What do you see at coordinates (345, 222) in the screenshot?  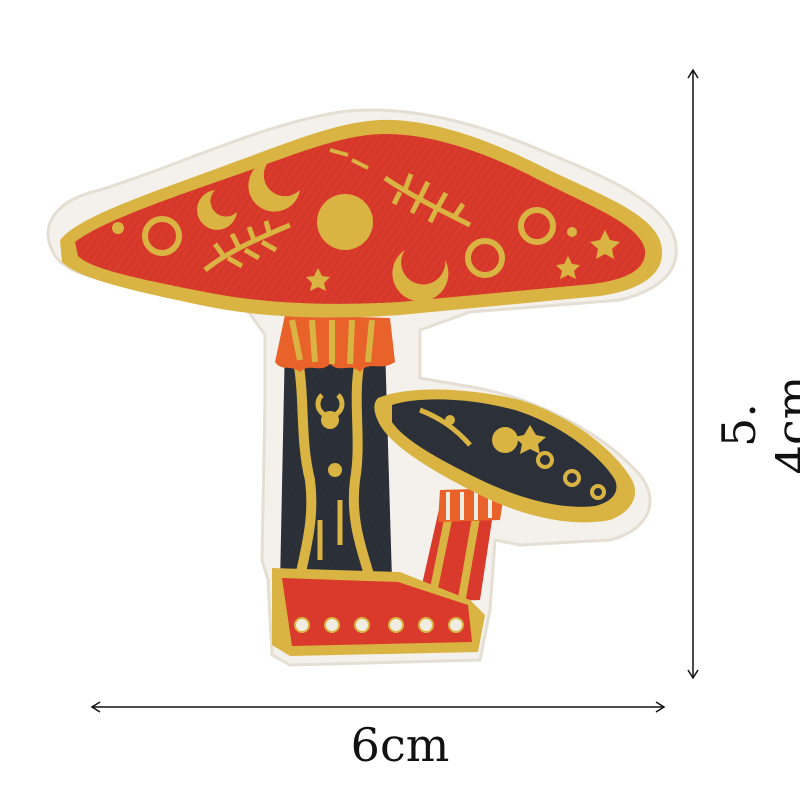 I see `full-moon-motif` at bounding box center [345, 222].